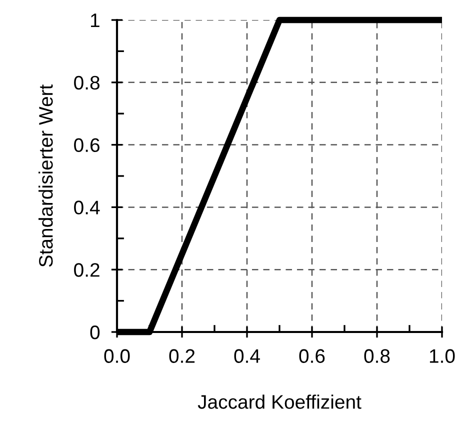 The height and width of the screenshot is (432, 464). What do you see at coordinates (87, 207) in the screenshot?
I see `y-tick-label: 0.4` at bounding box center [87, 207].